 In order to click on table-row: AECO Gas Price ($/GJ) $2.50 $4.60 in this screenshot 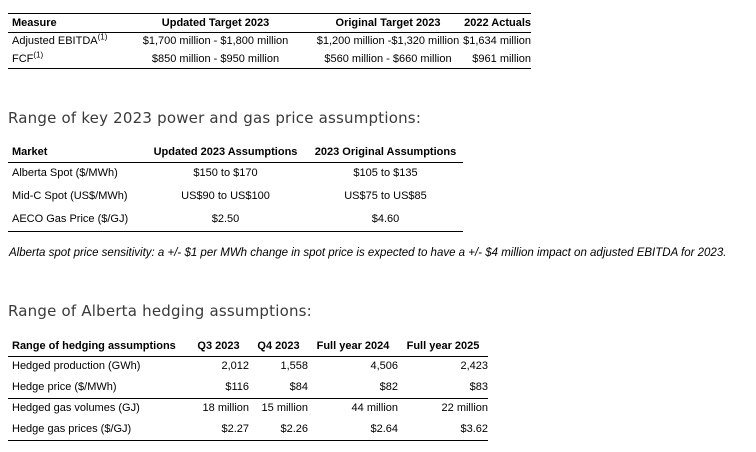, I will do `click(235, 219)`.